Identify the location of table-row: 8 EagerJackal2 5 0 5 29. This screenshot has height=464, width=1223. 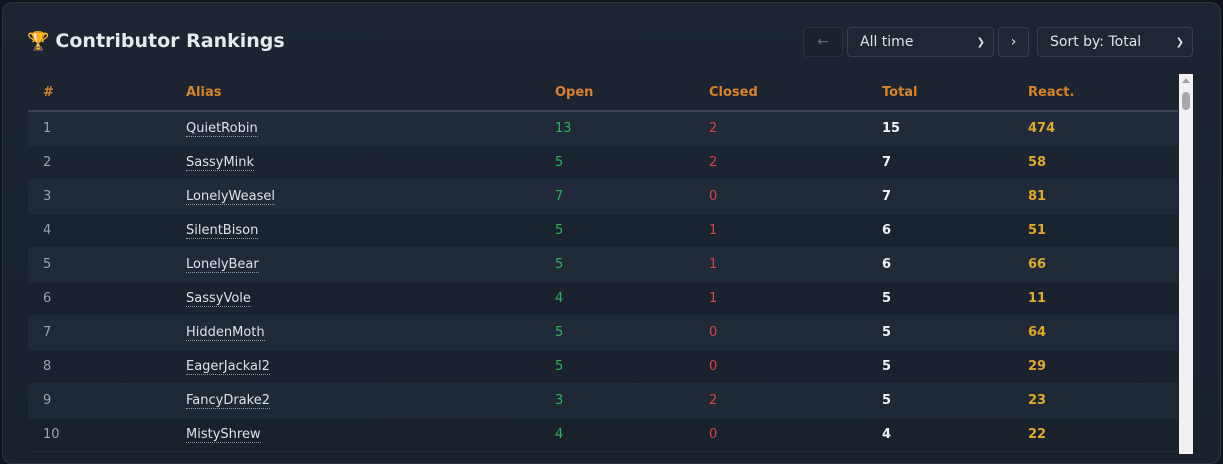
(603, 367).